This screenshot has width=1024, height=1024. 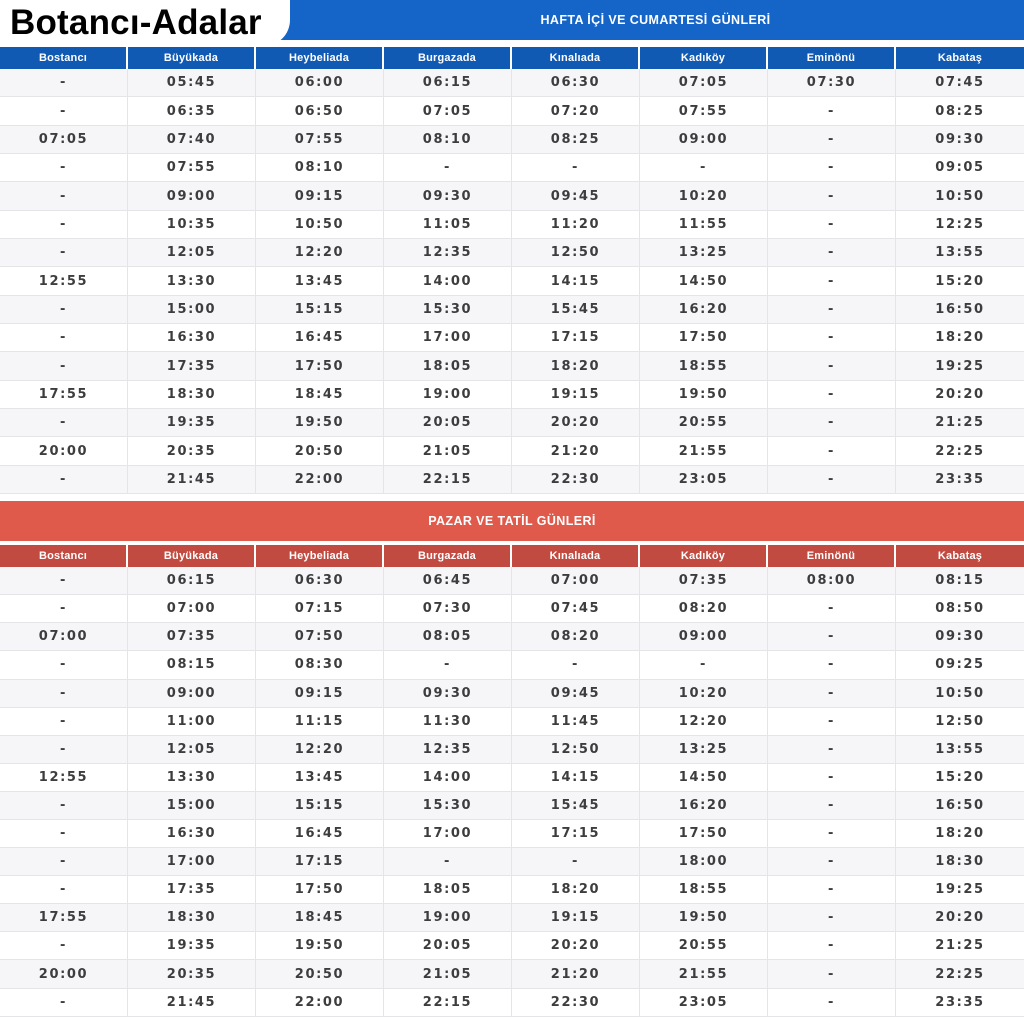 I want to click on time-cell: 07:20, so click(x=576, y=111).